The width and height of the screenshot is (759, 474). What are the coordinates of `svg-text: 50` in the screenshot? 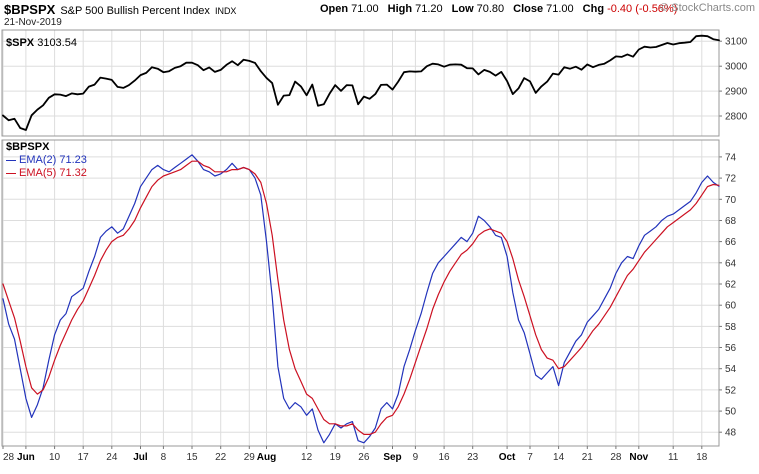 It's located at (731, 412).